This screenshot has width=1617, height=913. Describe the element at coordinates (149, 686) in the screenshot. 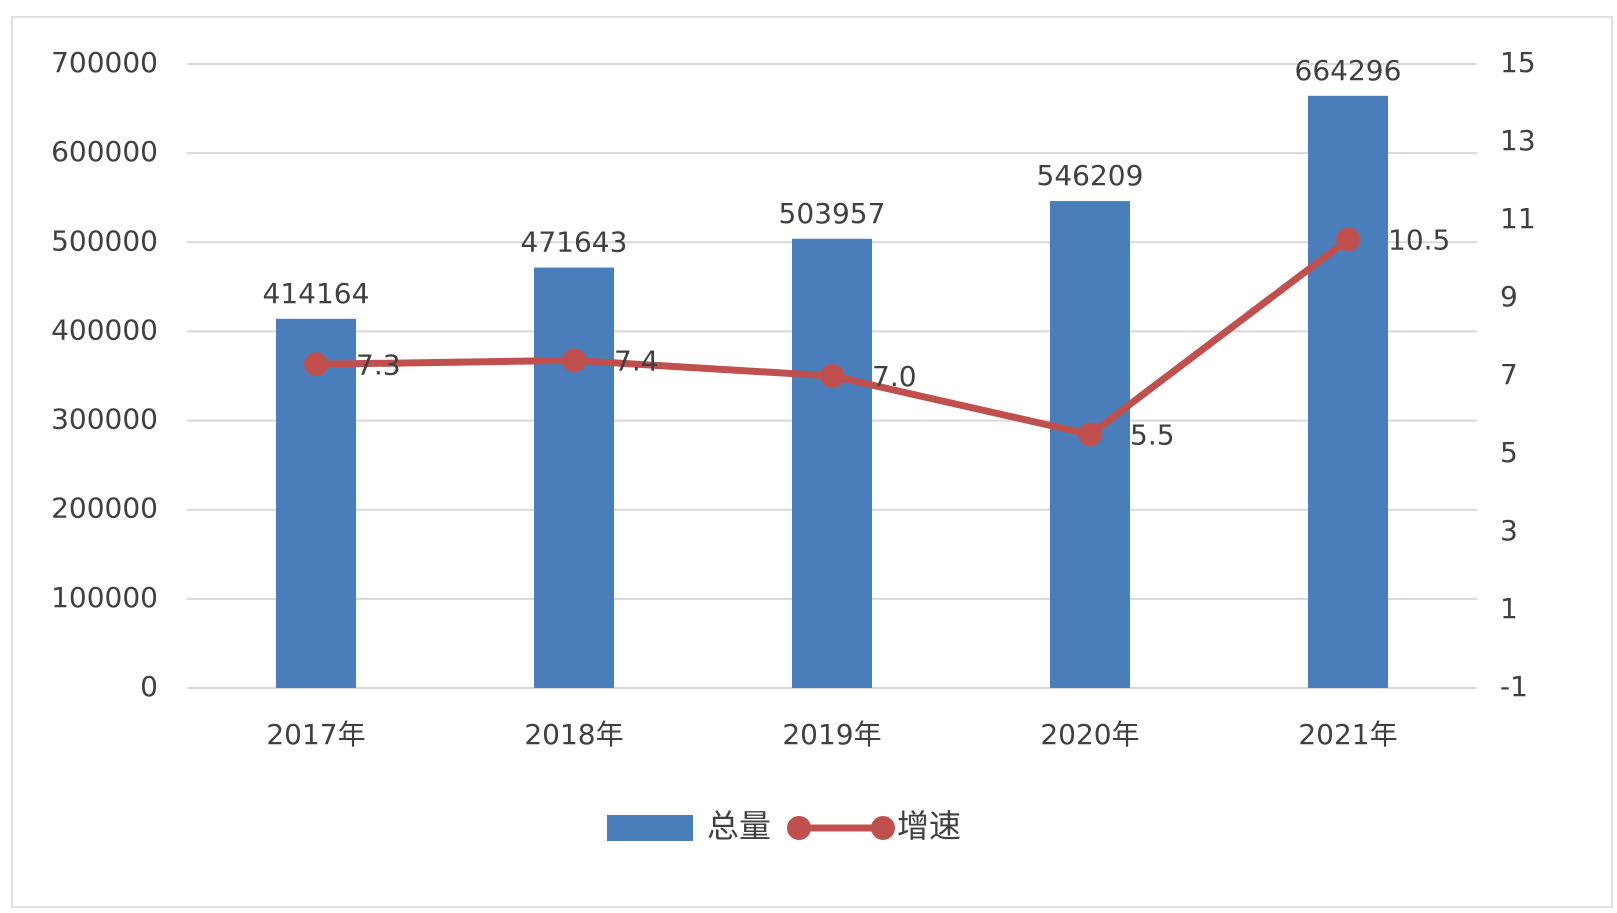

I see `y-tick-label: 0` at that location.